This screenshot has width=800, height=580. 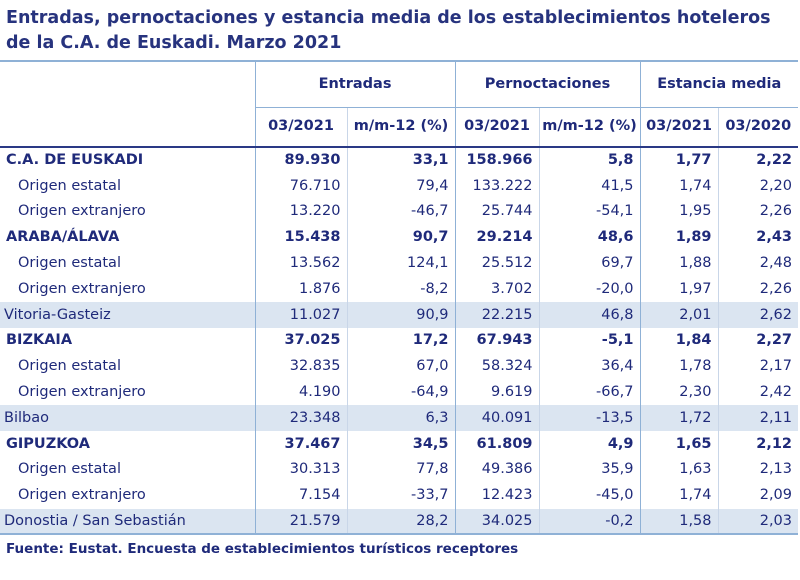 I want to click on row-label: BIZKAIA, so click(x=39, y=340).